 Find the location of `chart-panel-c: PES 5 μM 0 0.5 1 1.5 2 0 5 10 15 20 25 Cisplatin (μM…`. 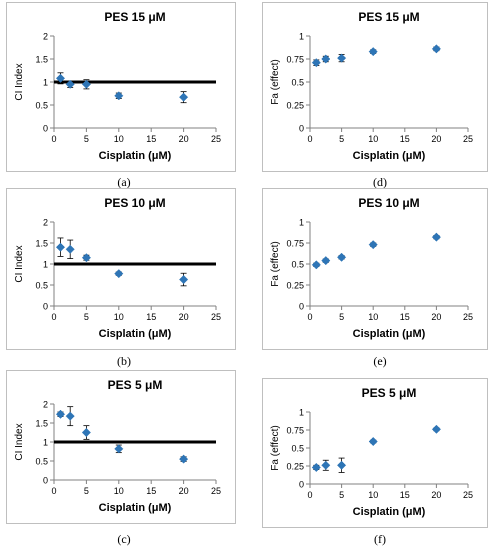

chart-panel-c: PES 5 μM 0 0.5 1 1.5 2 0 5 10 15 20 25 Cisplatin (μM… is located at coordinates (121, 447).